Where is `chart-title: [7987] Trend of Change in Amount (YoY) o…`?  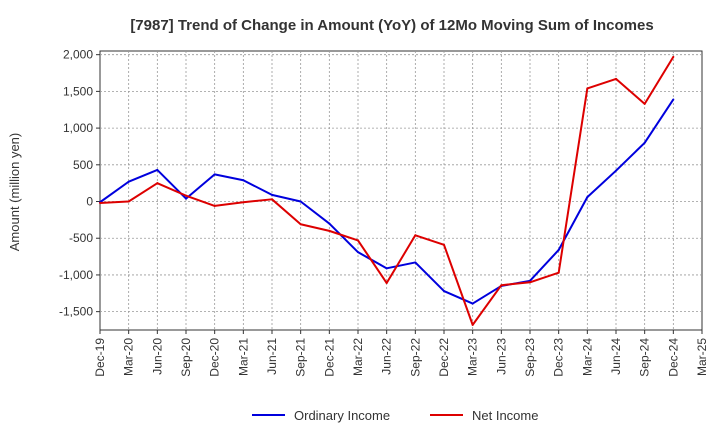 chart-title: [7987] Trend of Change in Amount (YoY) o… is located at coordinates (391, 25).